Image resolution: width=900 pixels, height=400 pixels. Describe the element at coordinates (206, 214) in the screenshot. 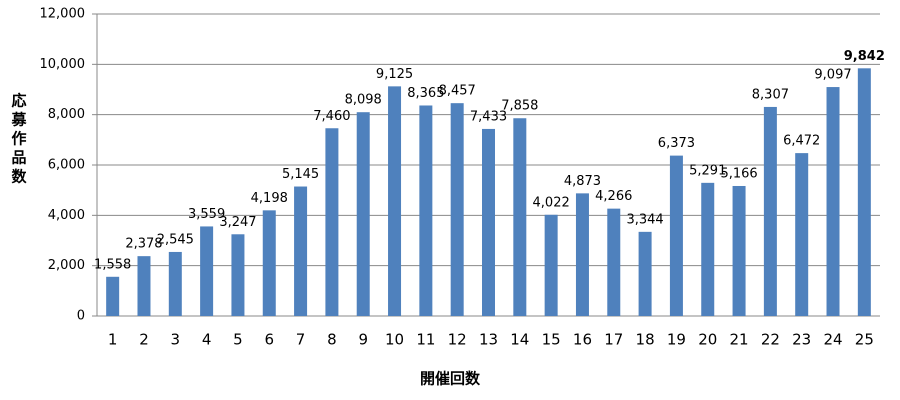

I see `data-label: 3,559` at that location.